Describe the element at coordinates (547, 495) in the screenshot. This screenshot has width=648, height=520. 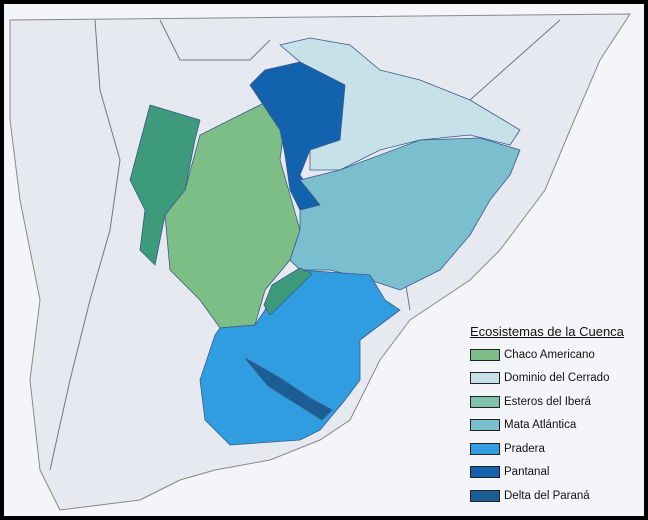
I see `legend-label: Delta del Paraná` at that location.